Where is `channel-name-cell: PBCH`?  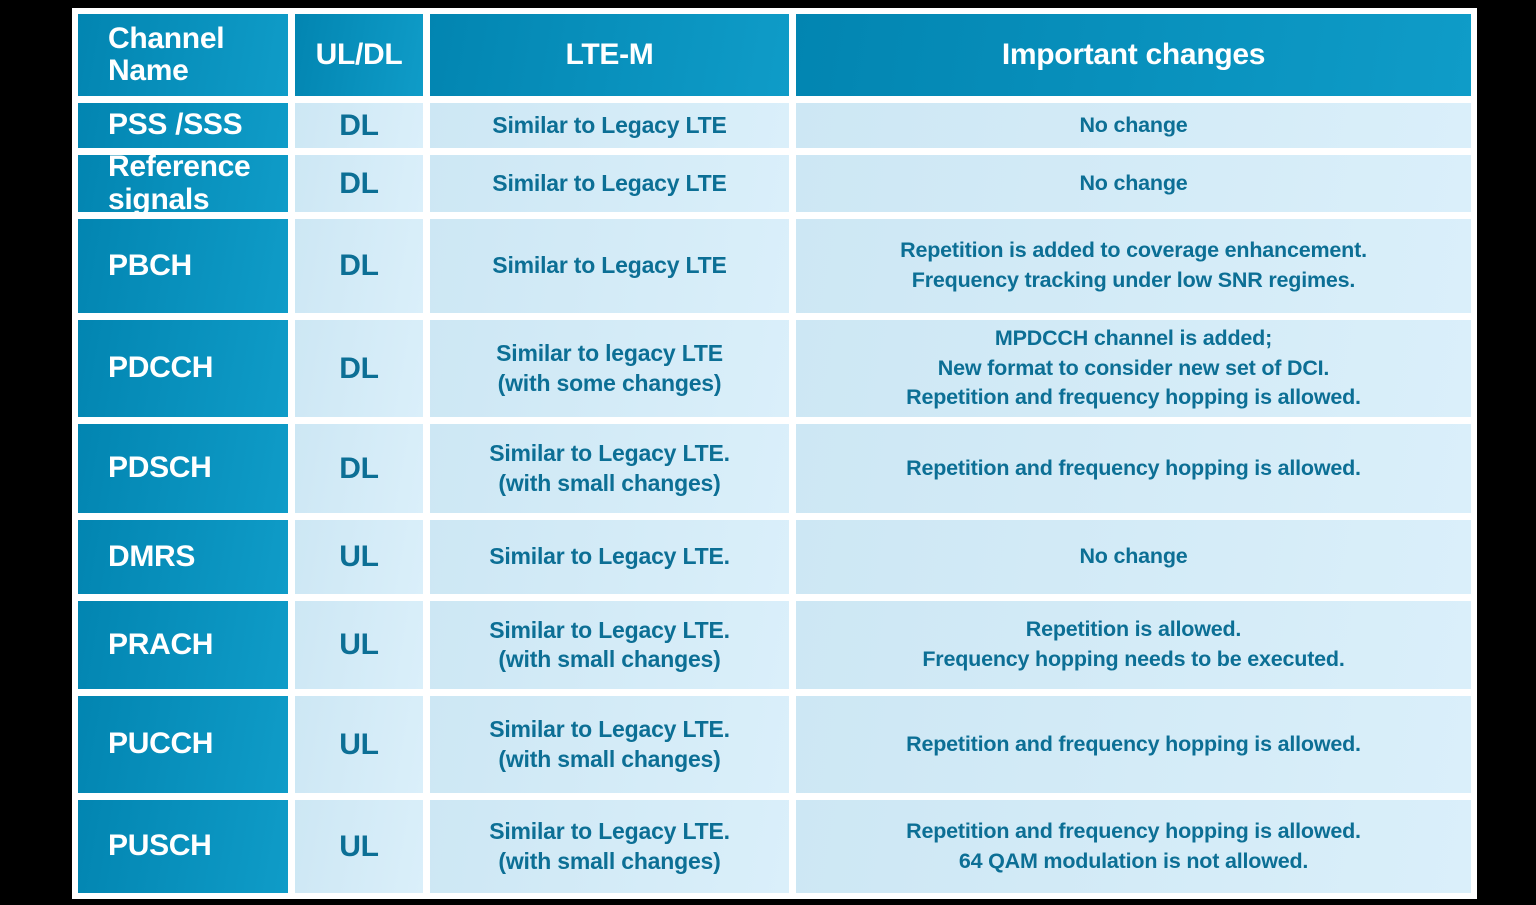
channel-name-cell: PBCH is located at coordinates (183, 266).